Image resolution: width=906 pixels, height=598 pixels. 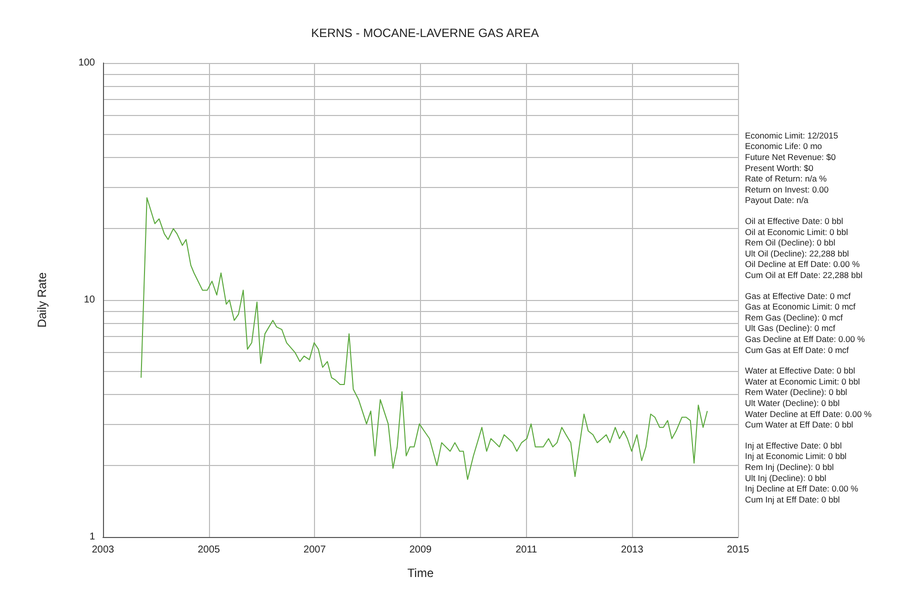 I want to click on x-tick-label: 2013, so click(x=632, y=550).